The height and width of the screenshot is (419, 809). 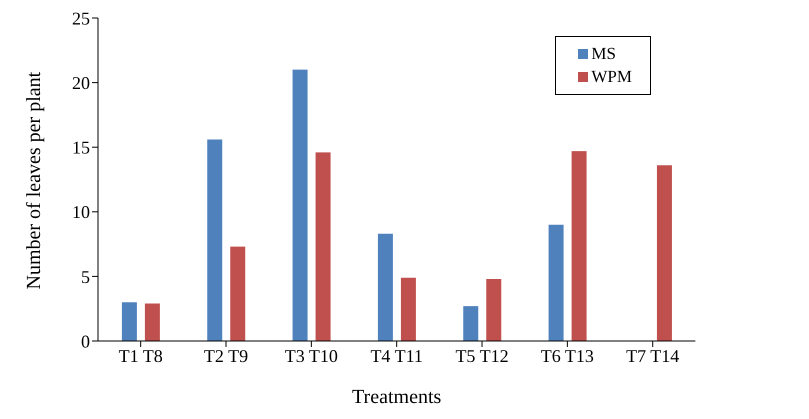 I want to click on x-tick-label: T7 T14, so click(x=653, y=356).